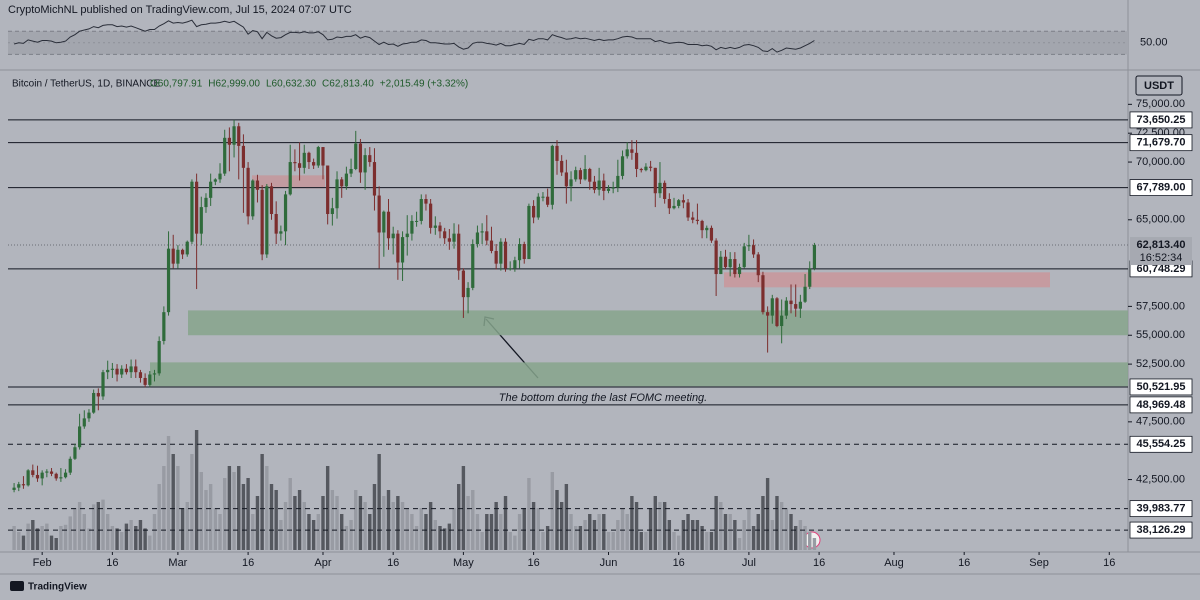 The image size is (1200, 600). I want to click on x-tick-label: 16, so click(533, 563).